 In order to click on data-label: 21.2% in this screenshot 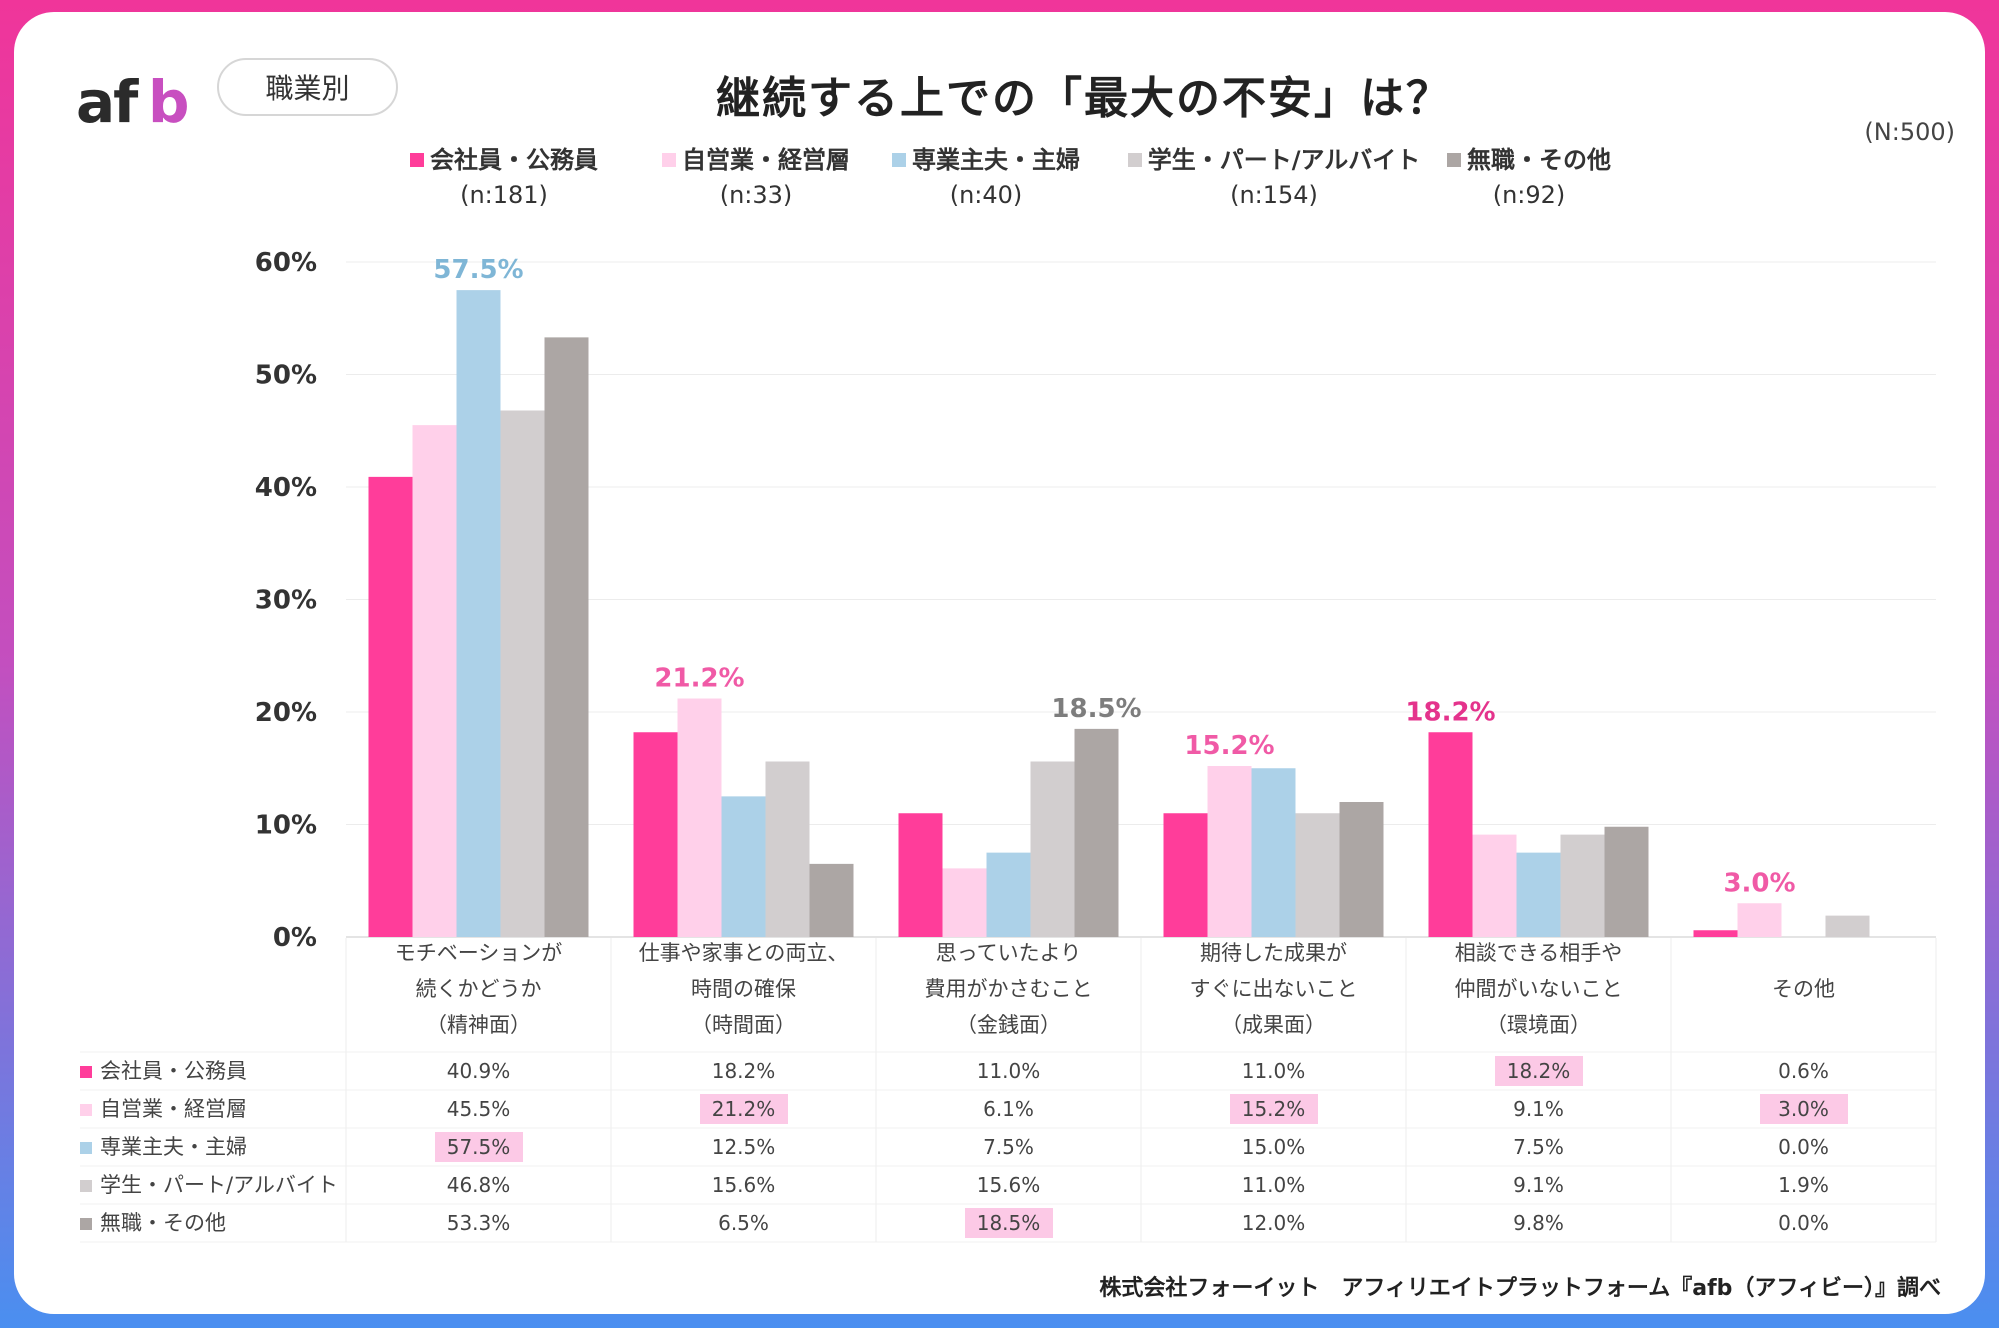, I will do `click(699, 679)`.